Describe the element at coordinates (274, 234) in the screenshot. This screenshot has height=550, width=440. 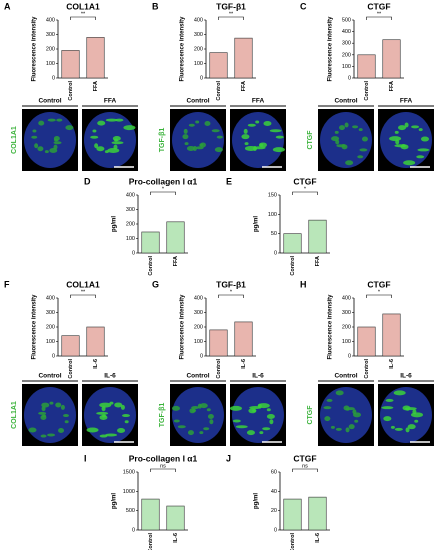
I see `y-tick-label: 50` at that location.